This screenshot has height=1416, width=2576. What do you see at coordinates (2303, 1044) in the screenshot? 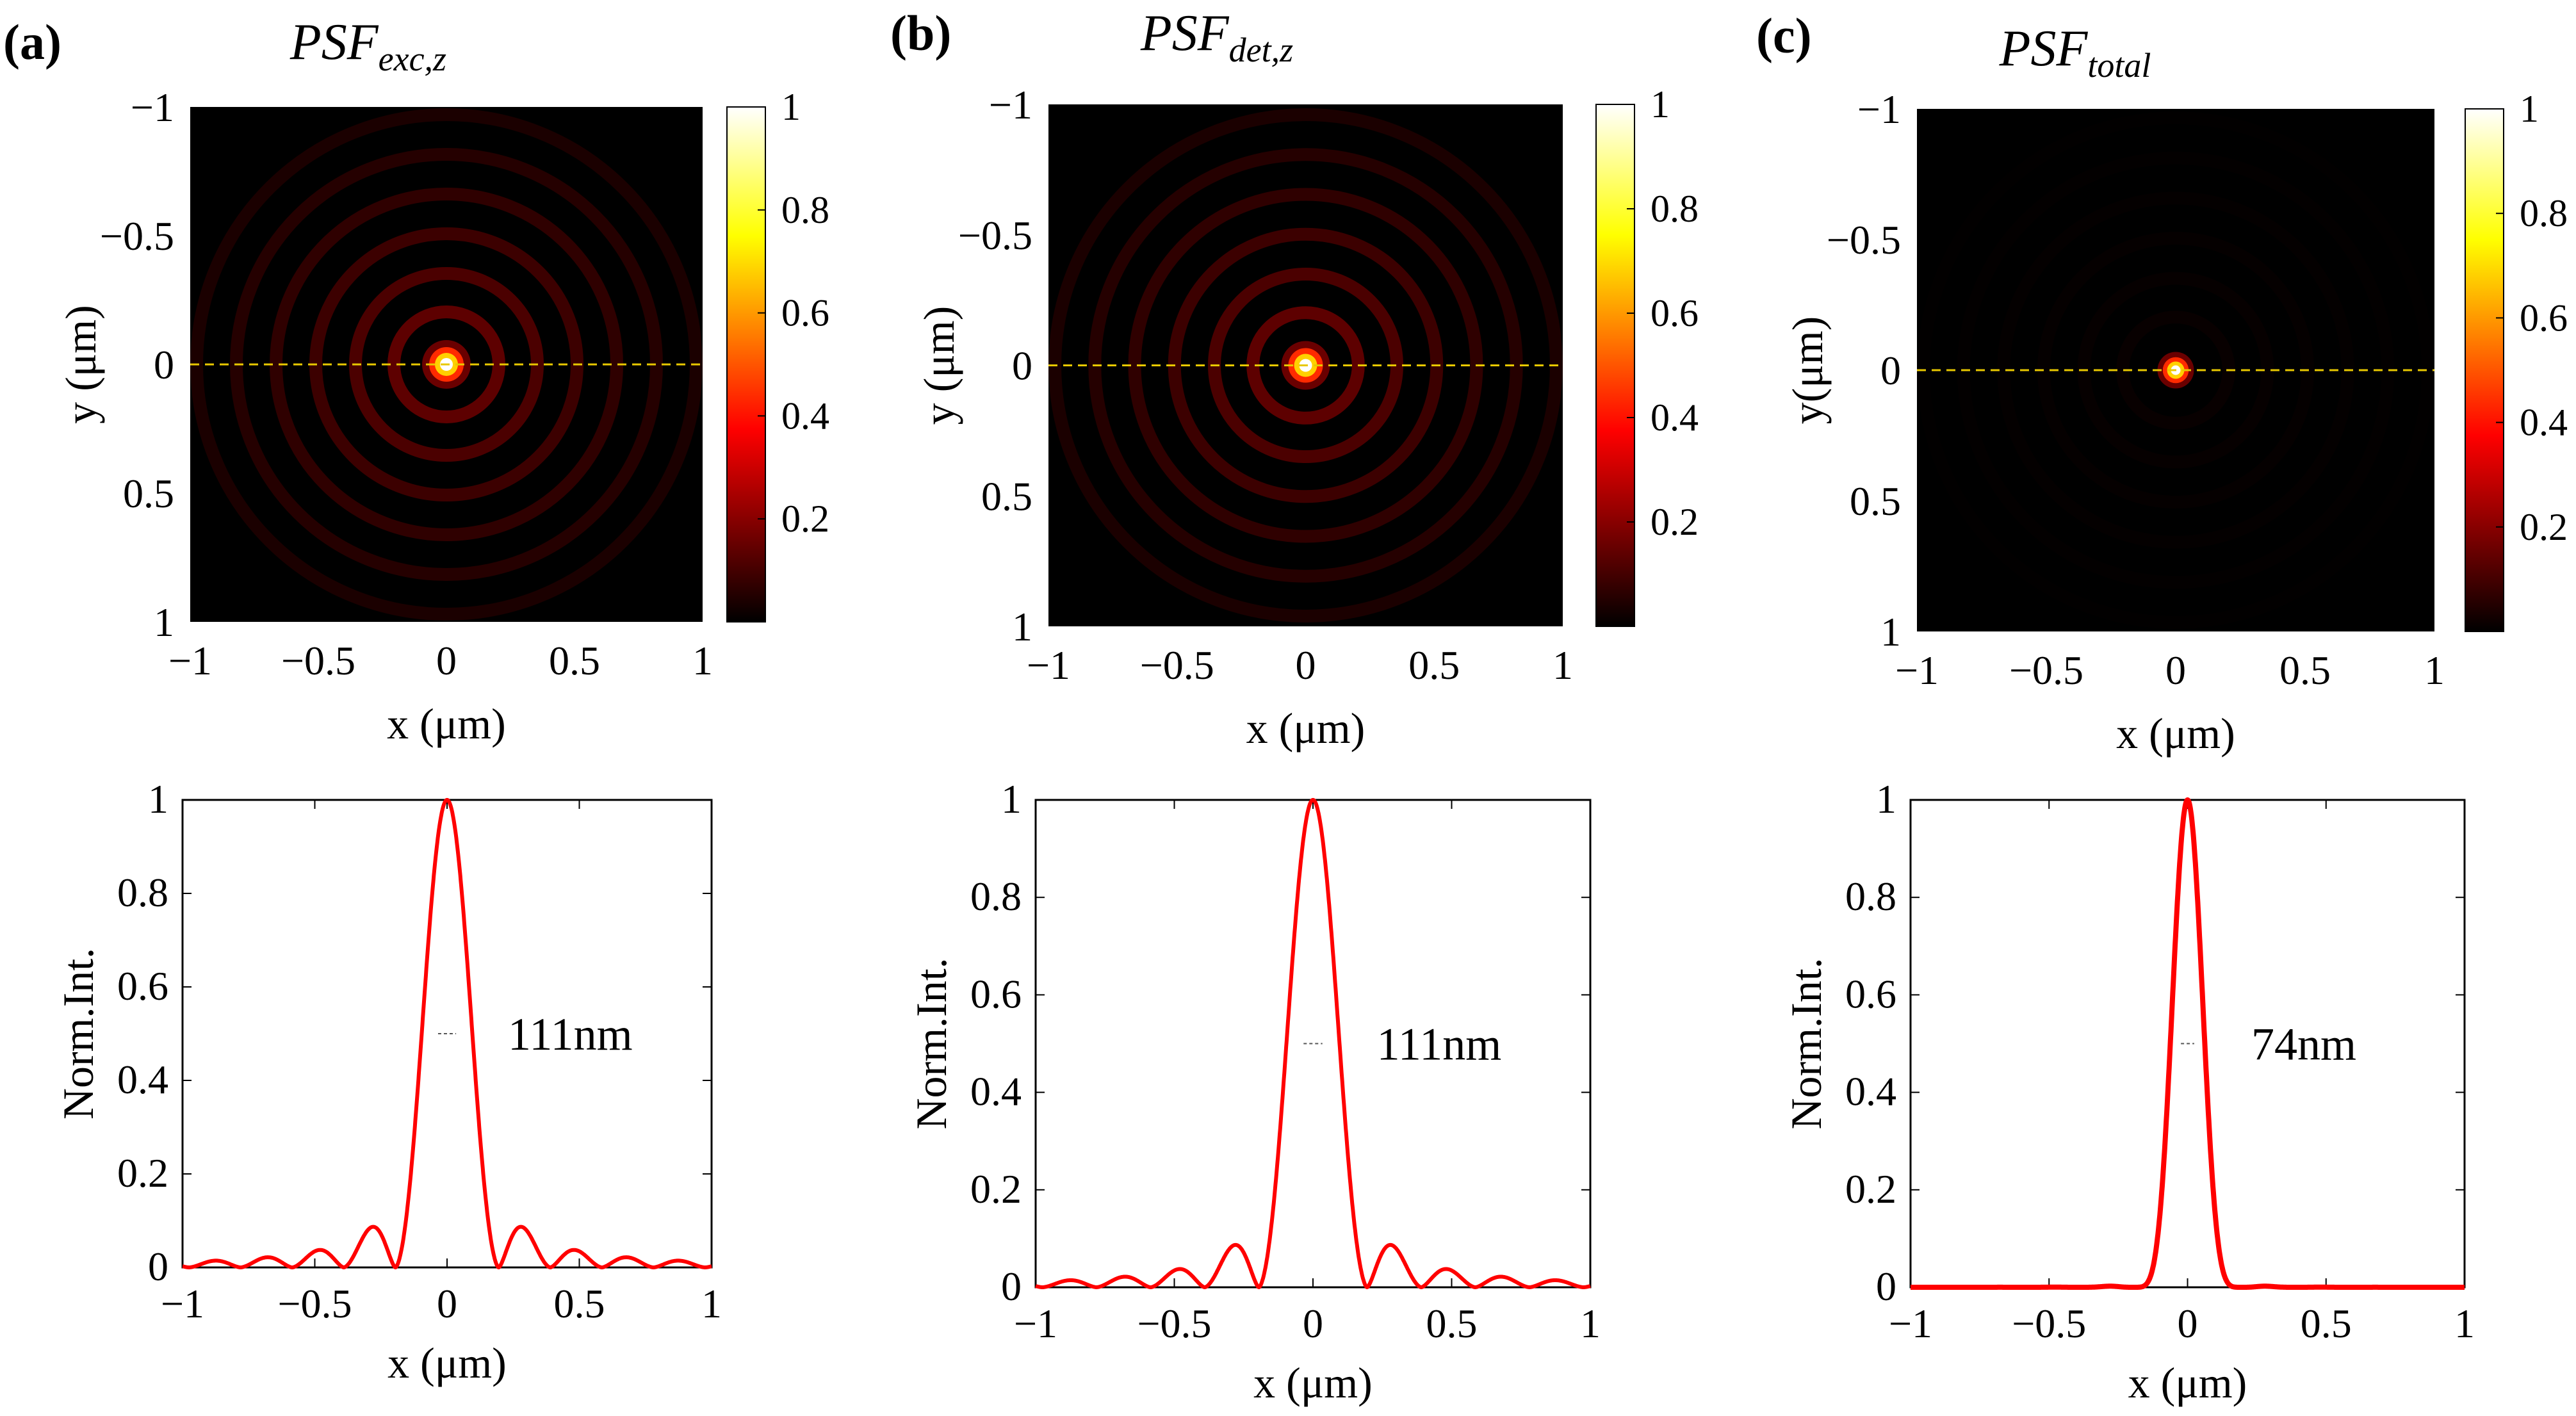
I see `fwhm-label: 74nm` at bounding box center [2303, 1044].